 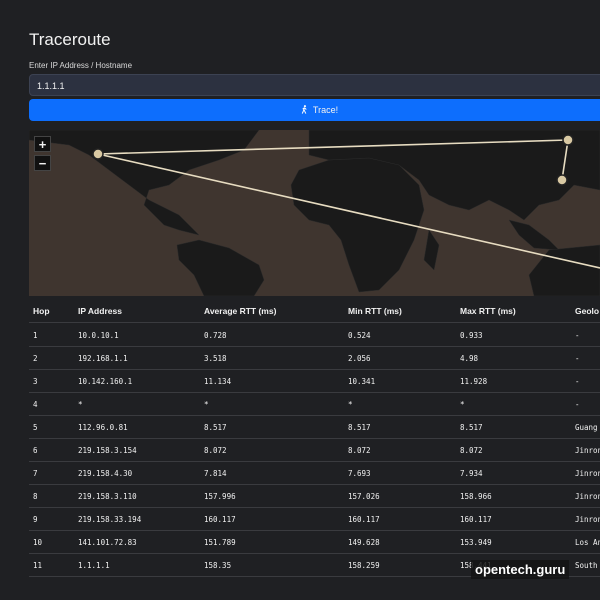 What do you see at coordinates (364, 565) in the screenshot?
I see `table-cell: 158.259` at bounding box center [364, 565].